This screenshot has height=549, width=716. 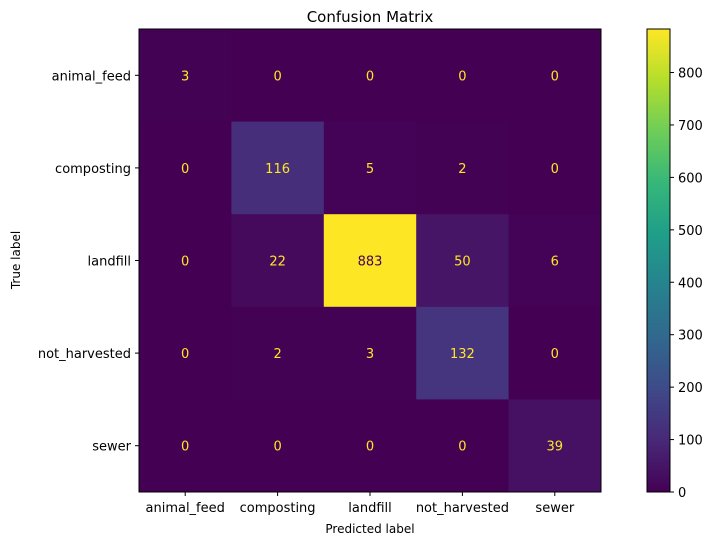 What do you see at coordinates (690, 178) in the screenshot?
I see `colorbar-tick-label: 600` at bounding box center [690, 178].